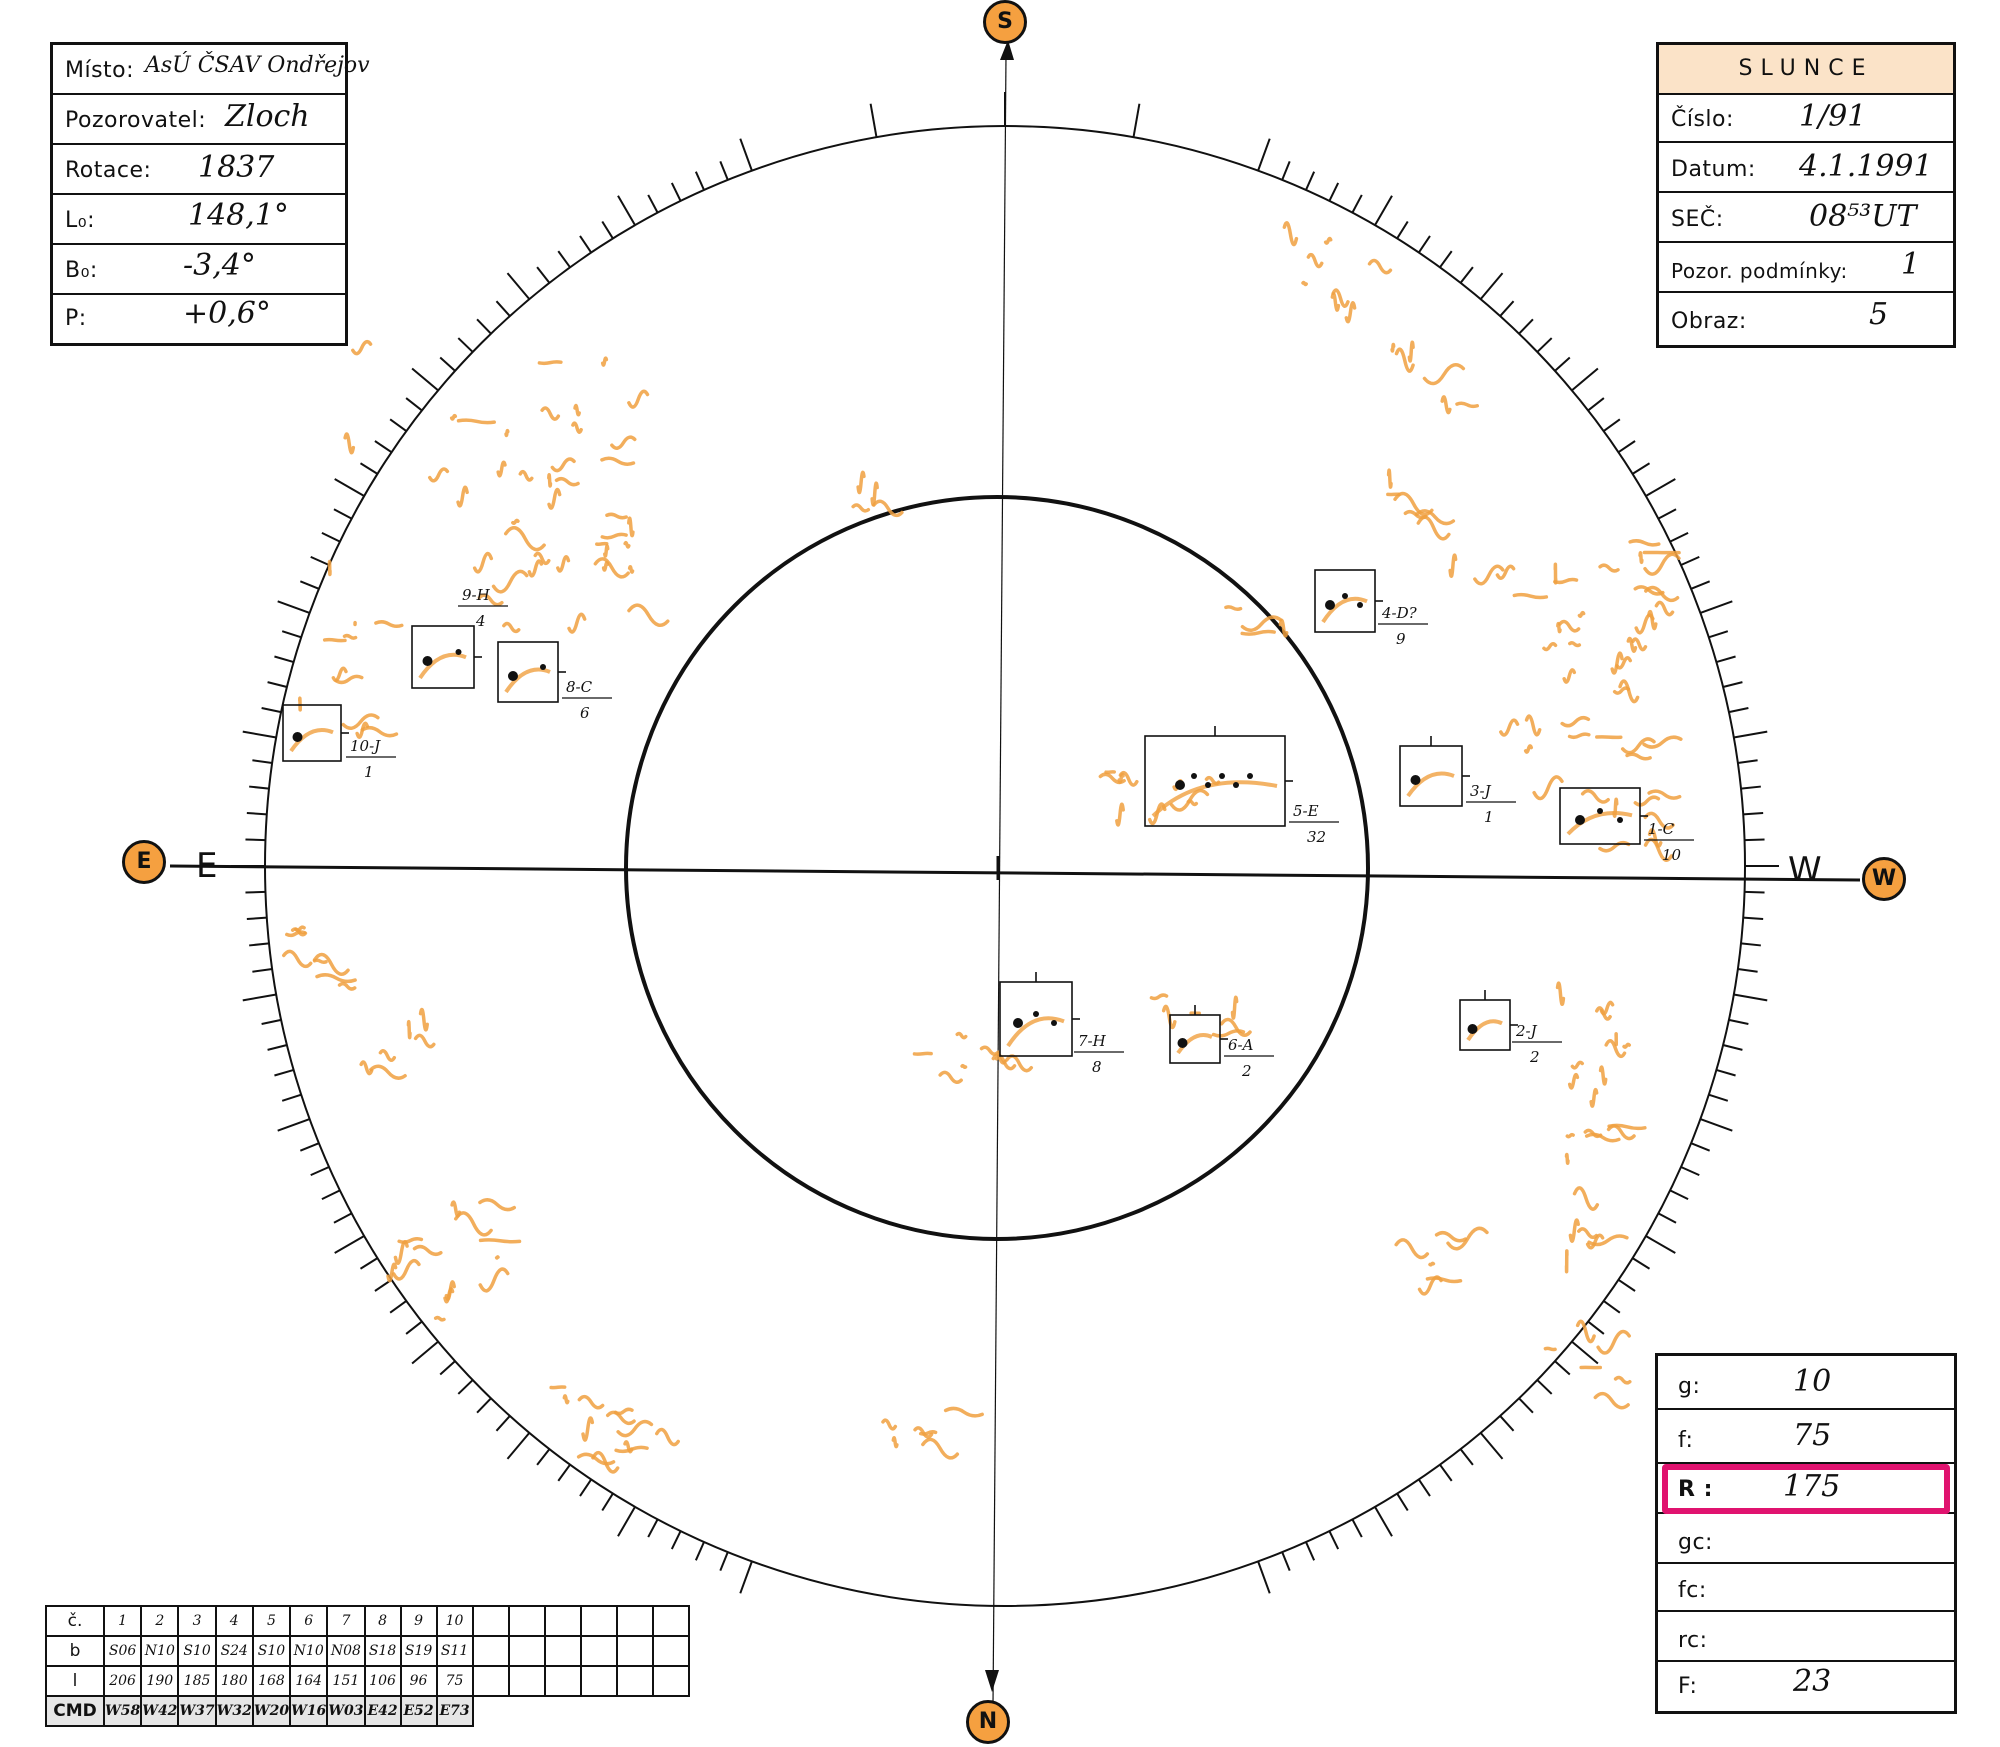 The width and height of the screenshot is (2000, 1747). Describe the element at coordinates (309, 1651) in the screenshot. I see `table-cell: N10` at that location.